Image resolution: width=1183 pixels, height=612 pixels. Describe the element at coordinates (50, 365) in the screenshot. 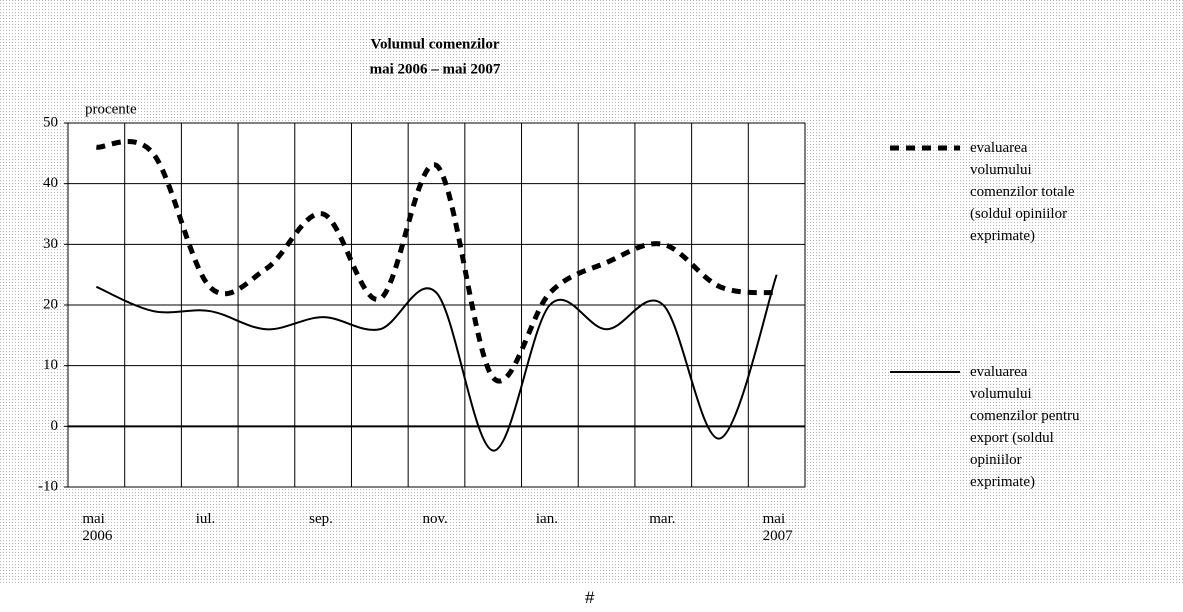

I see `y-tick-label: 10` at that location.